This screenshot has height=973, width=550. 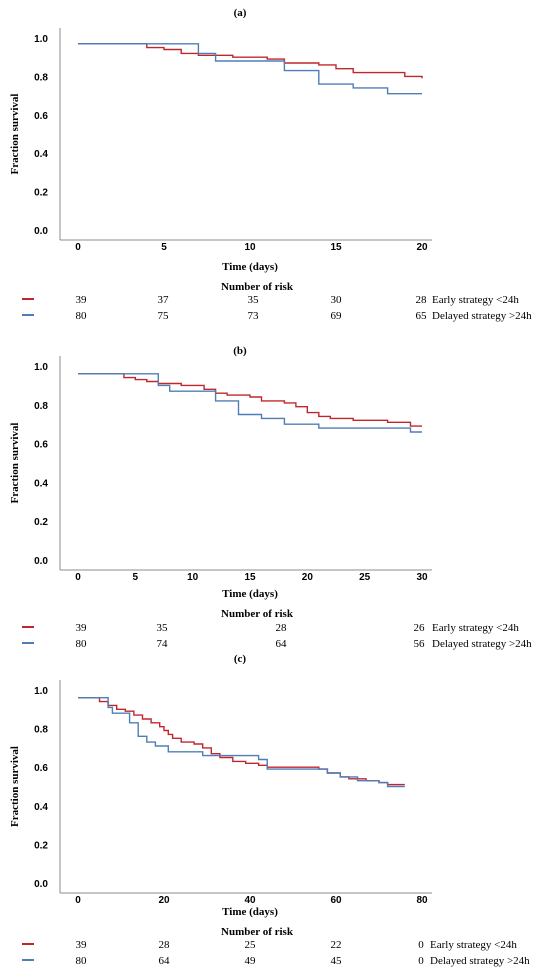 I want to click on risk-count: 22, so click(x=336, y=945).